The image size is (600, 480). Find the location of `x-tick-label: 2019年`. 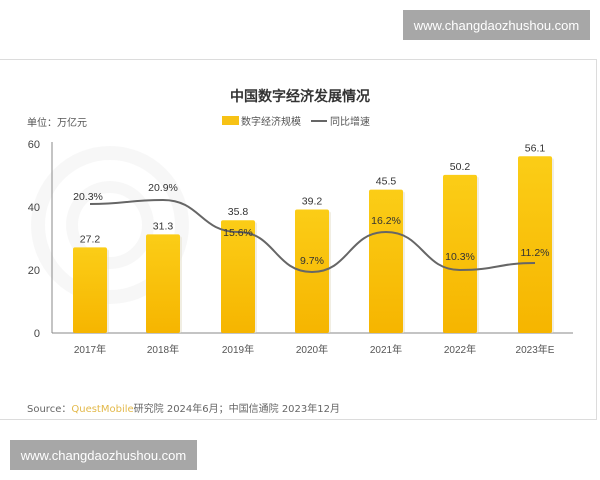

x-tick-label: 2019年 is located at coordinates (238, 349).